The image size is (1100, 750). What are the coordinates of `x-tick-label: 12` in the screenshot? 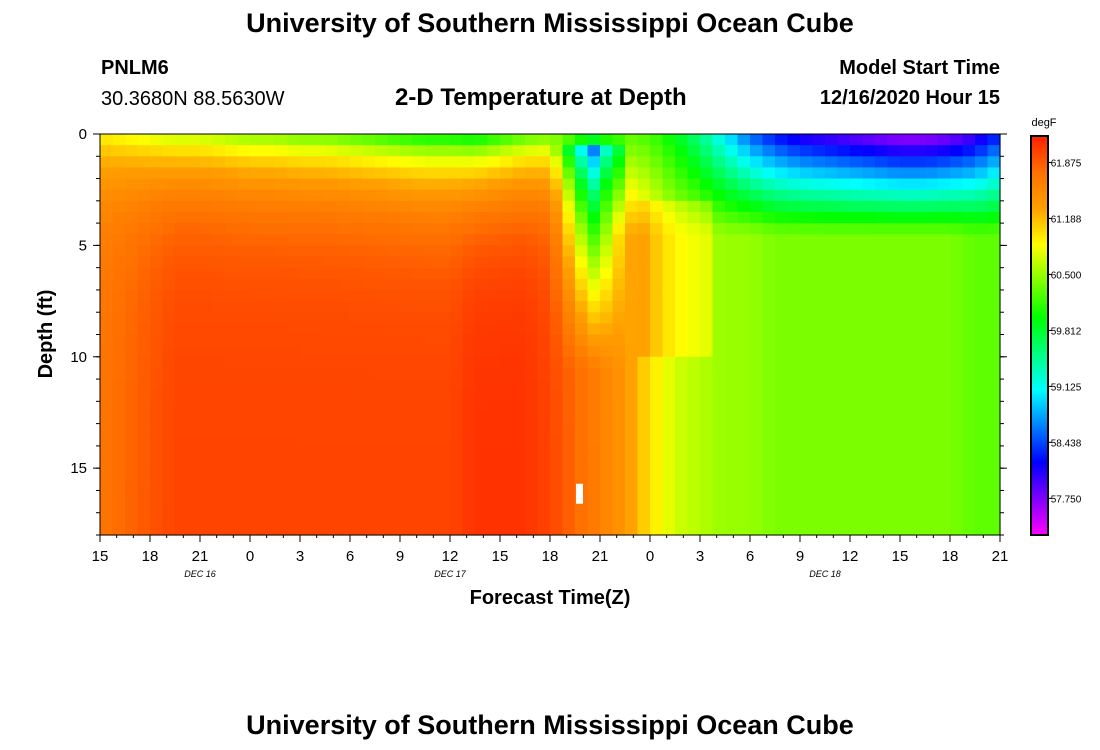 It's located at (850, 556).